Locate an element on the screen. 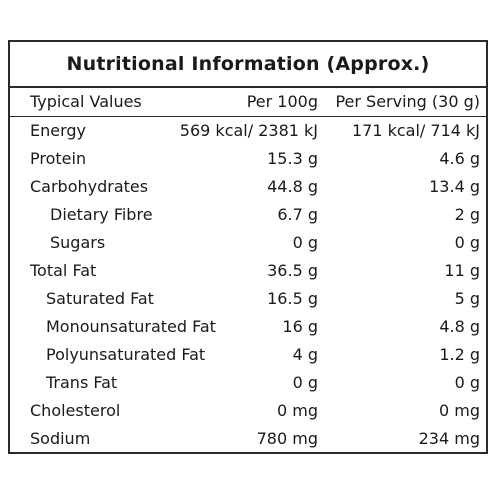 Image resolution: width=500 pixels, height=500 pixels. row-per-serving: 234 mg is located at coordinates (449, 438).